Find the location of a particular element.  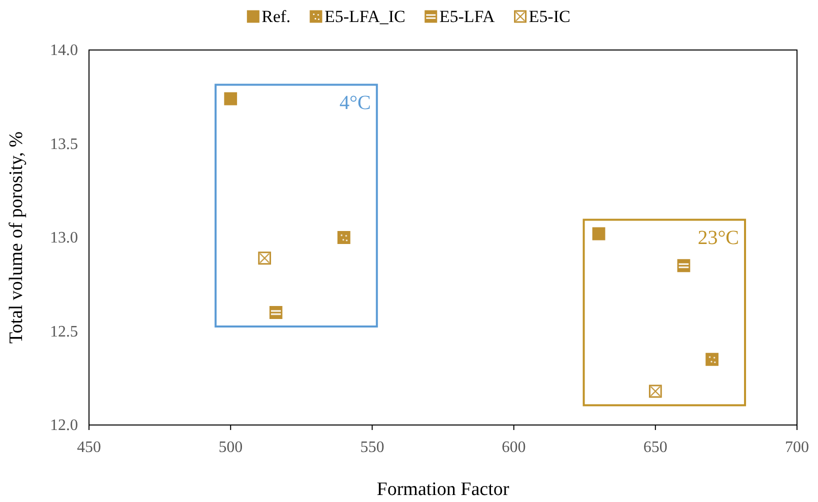

annotation: 23°C is located at coordinates (719, 237).